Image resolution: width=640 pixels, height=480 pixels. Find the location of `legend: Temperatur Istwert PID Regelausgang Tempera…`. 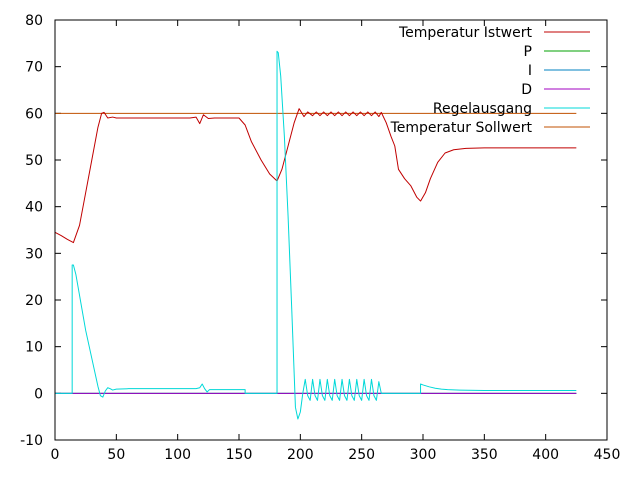

legend: Temperatur Istwert PID Regelausgang Tempera… is located at coordinates (490, 80).